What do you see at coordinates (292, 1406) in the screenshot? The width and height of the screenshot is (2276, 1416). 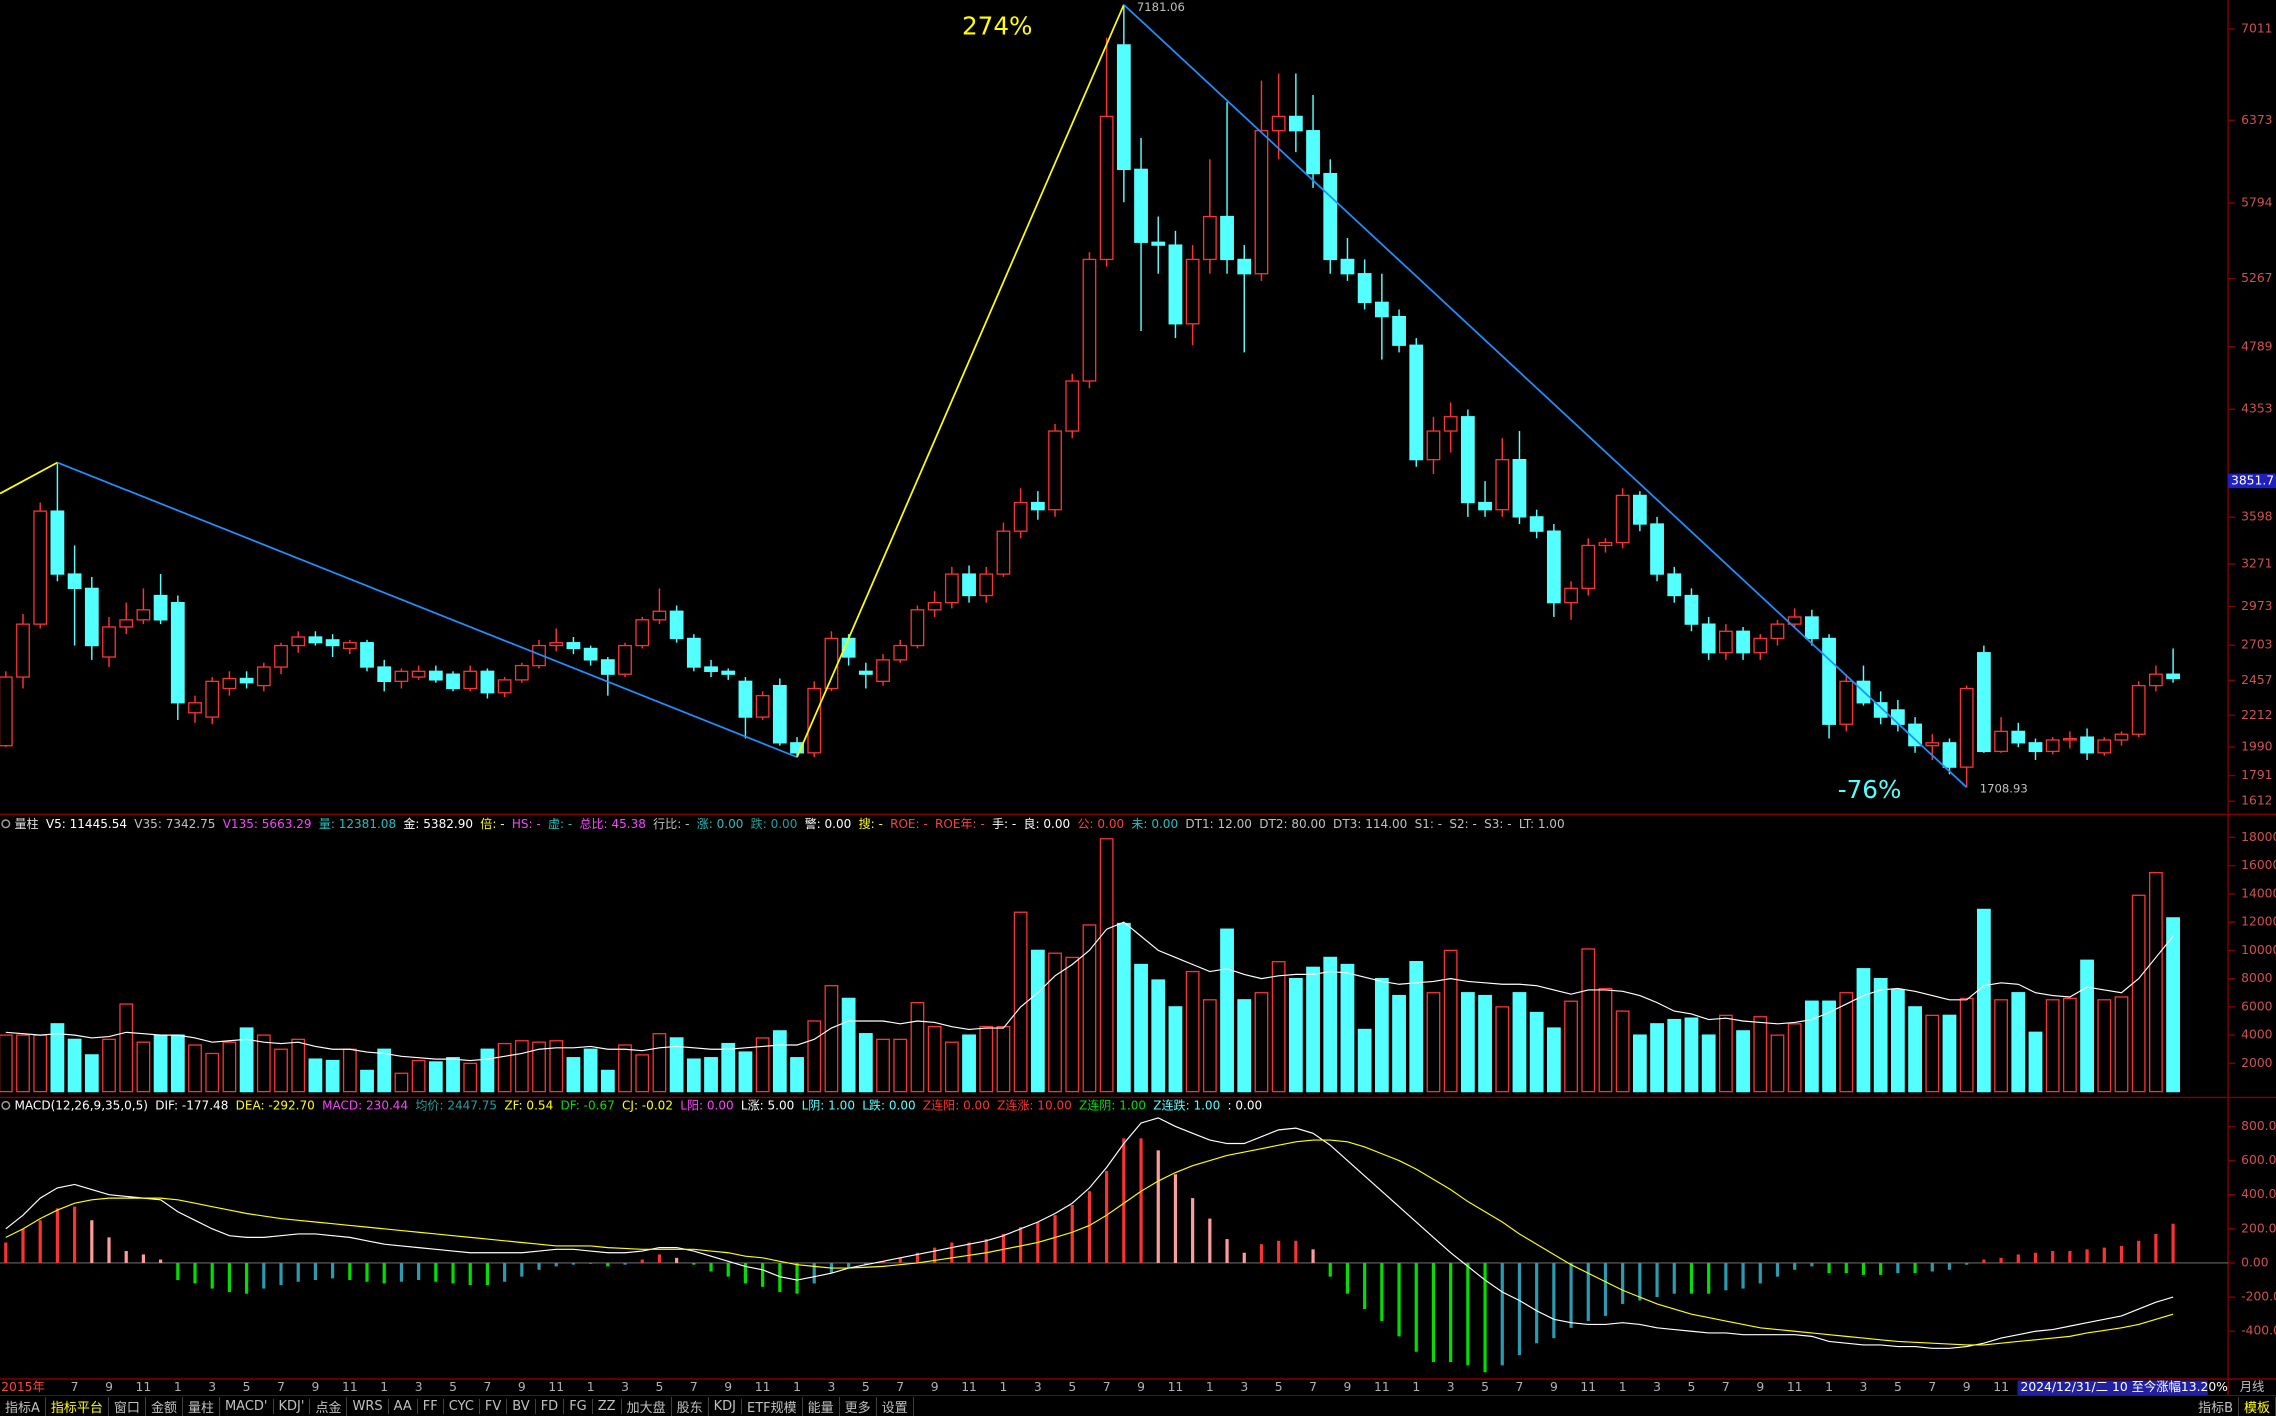 I see `tab: KDJ'` at bounding box center [292, 1406].